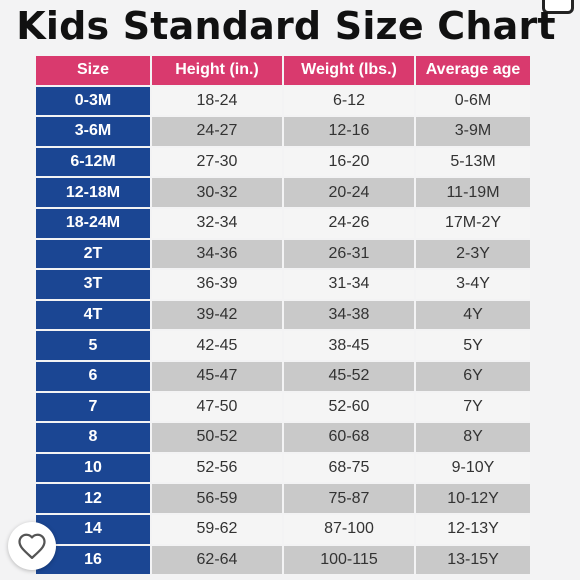  Describe the element at coordinates (350, 469) in the screenshot. I see `cell-weight: 68-75` at that location.